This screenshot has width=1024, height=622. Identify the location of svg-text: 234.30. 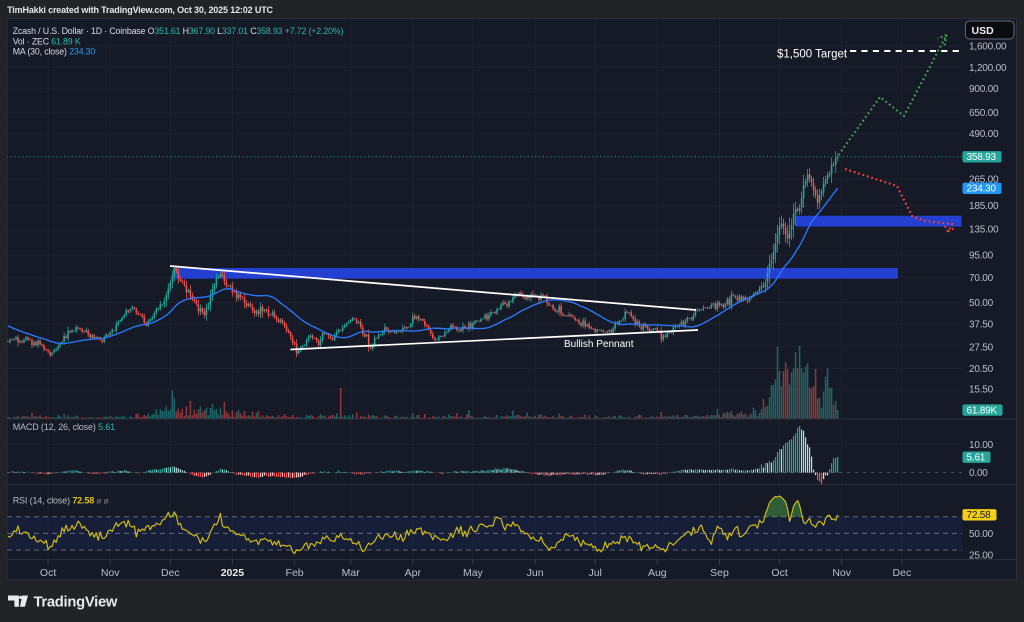
(982, 189).